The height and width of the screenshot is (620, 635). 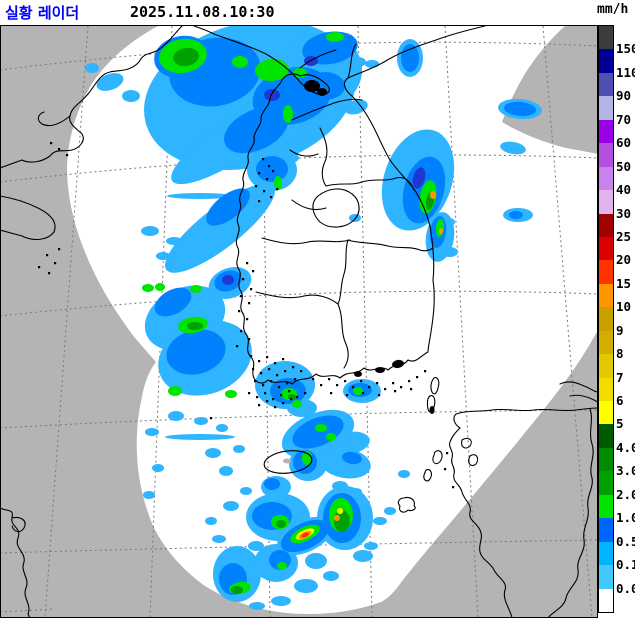 I want to click on rainfall-color-scale, so click(x=606, y=319).